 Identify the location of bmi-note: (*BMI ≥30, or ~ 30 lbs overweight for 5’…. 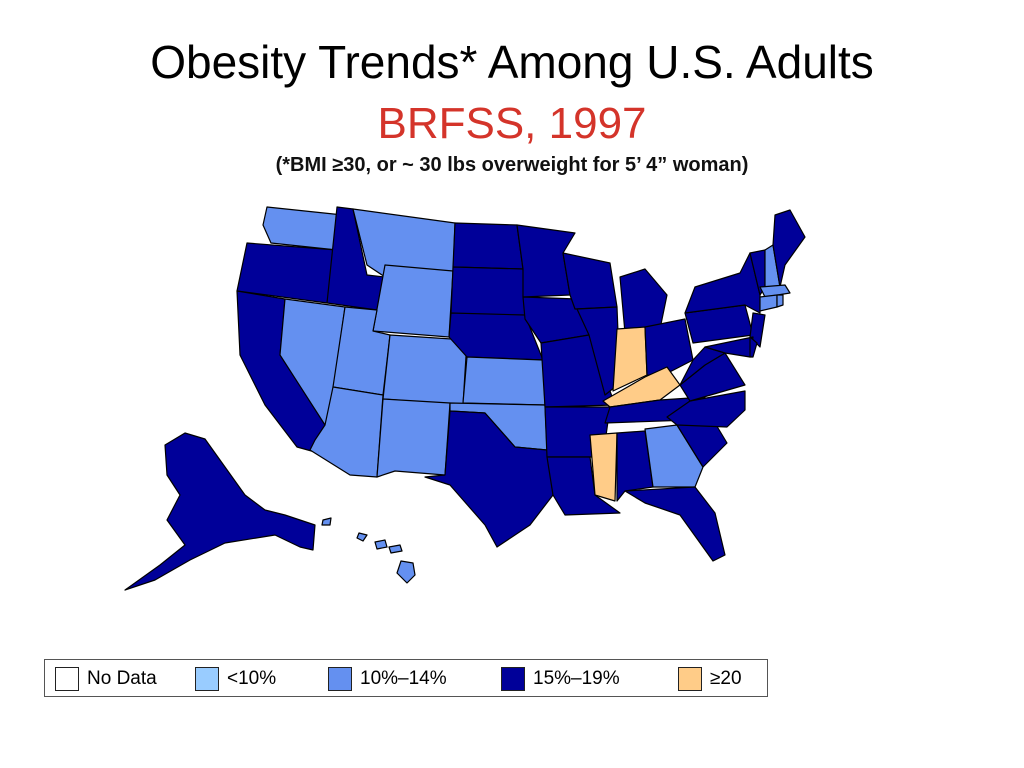
(512, 165).